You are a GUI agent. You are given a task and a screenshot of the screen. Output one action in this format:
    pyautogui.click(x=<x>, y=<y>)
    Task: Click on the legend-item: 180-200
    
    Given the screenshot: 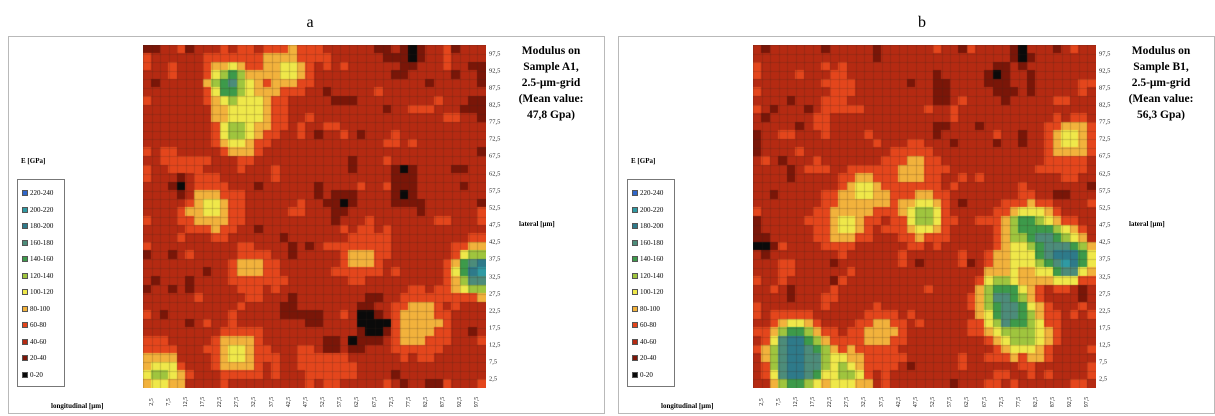 What is the action you would take?
    pyautogui.click(x=37, y=226)
    